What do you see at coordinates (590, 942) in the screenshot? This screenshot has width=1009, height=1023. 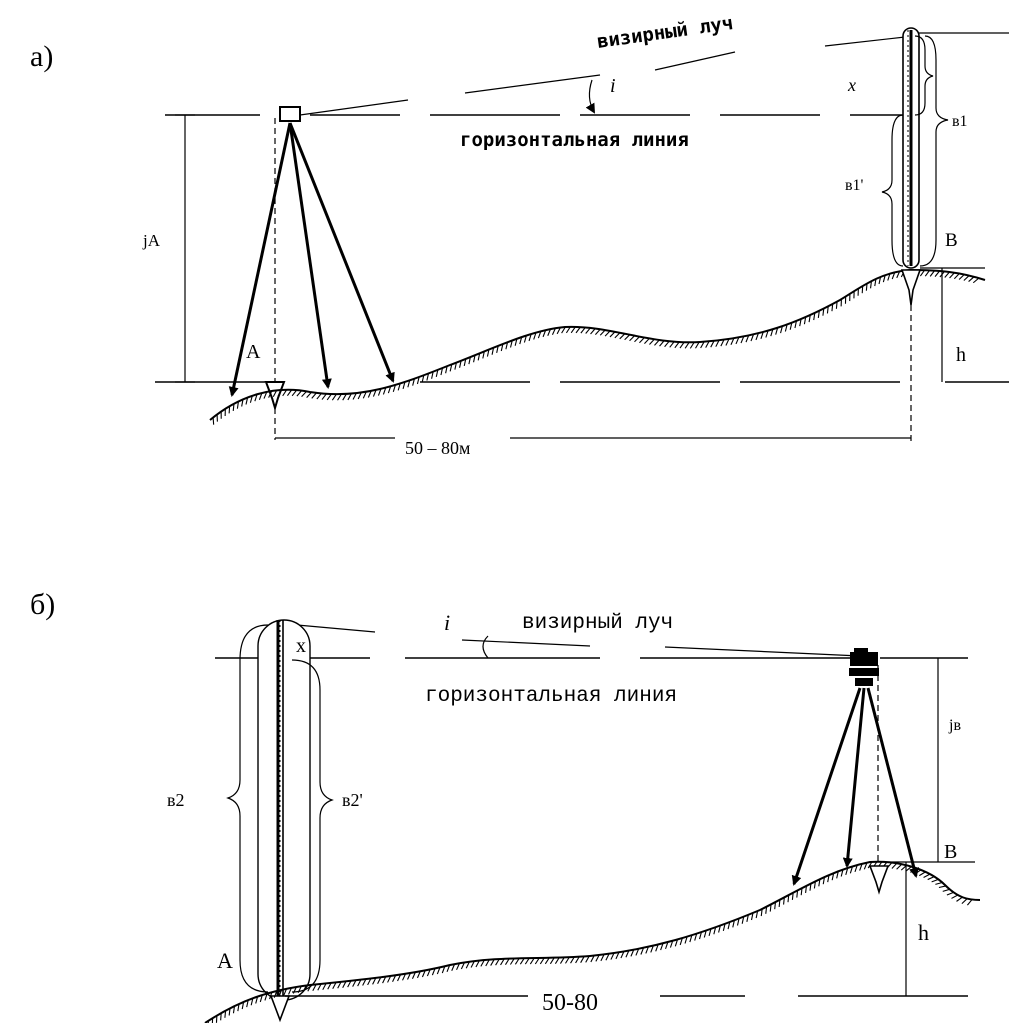 I see `panel-b-ground-hatching` at bounding box center [590, 942].